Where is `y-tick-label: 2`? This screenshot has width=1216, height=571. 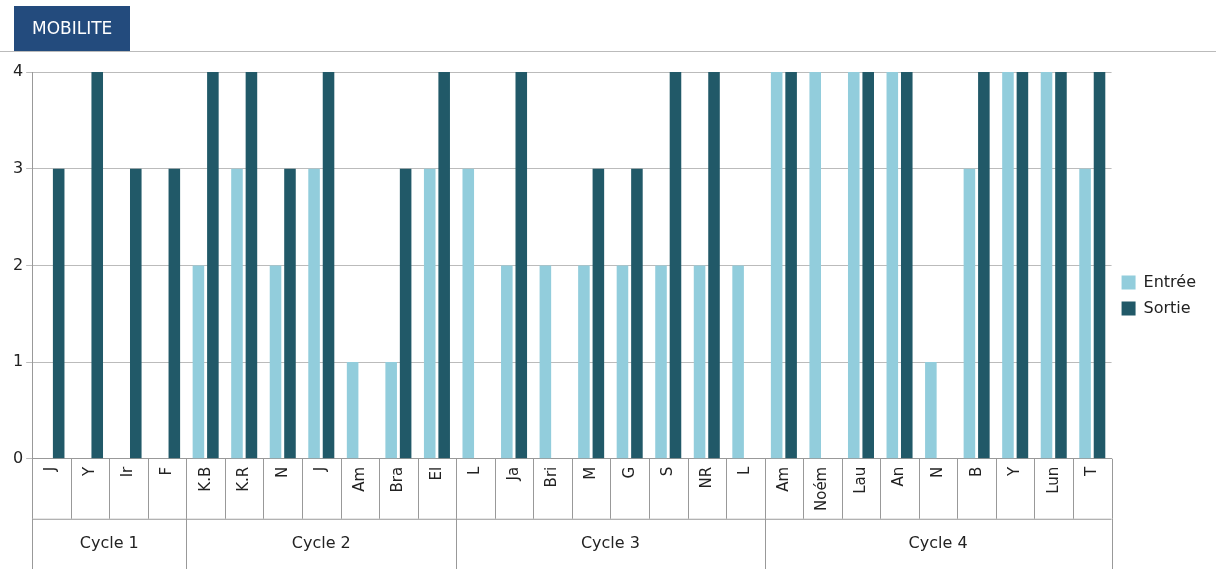 y-tick-label: 2 is located at coordinates (18, 264).